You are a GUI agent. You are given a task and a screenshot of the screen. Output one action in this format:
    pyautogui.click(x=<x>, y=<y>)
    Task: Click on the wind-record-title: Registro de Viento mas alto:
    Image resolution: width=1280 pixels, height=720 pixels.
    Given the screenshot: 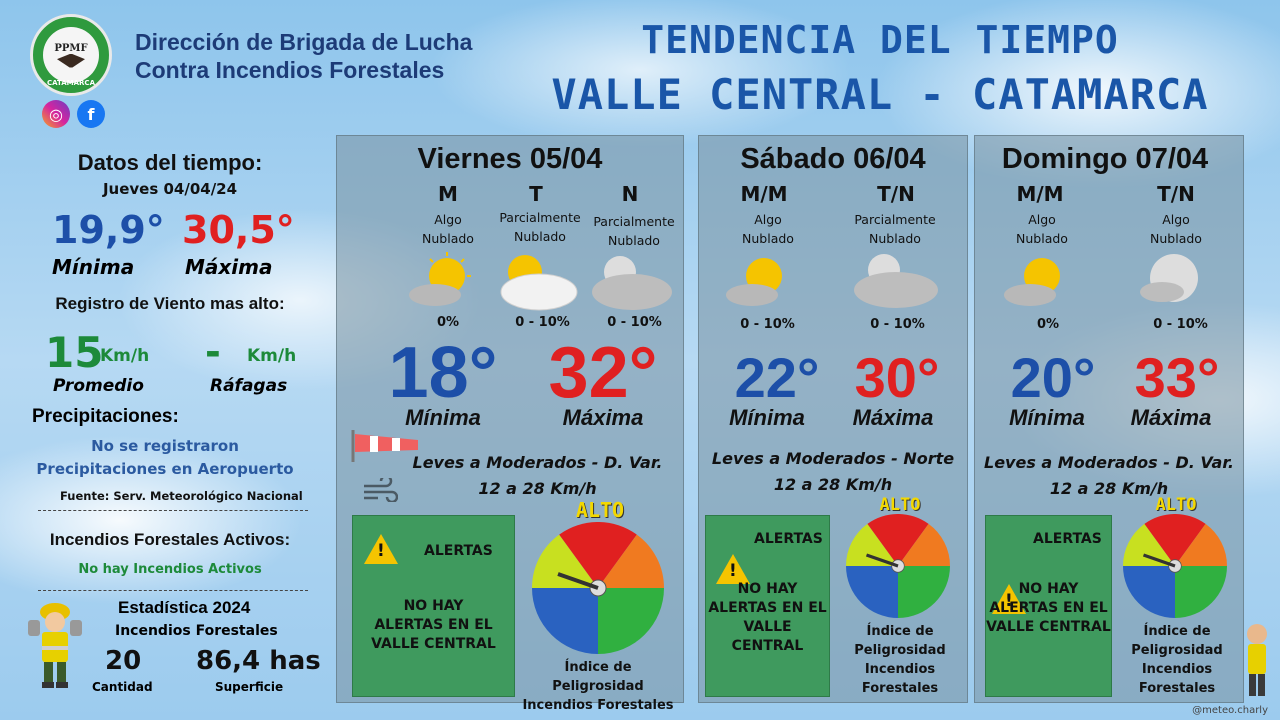 What is the action you would take?
    pyautogui.click(x=170, y=303)
    